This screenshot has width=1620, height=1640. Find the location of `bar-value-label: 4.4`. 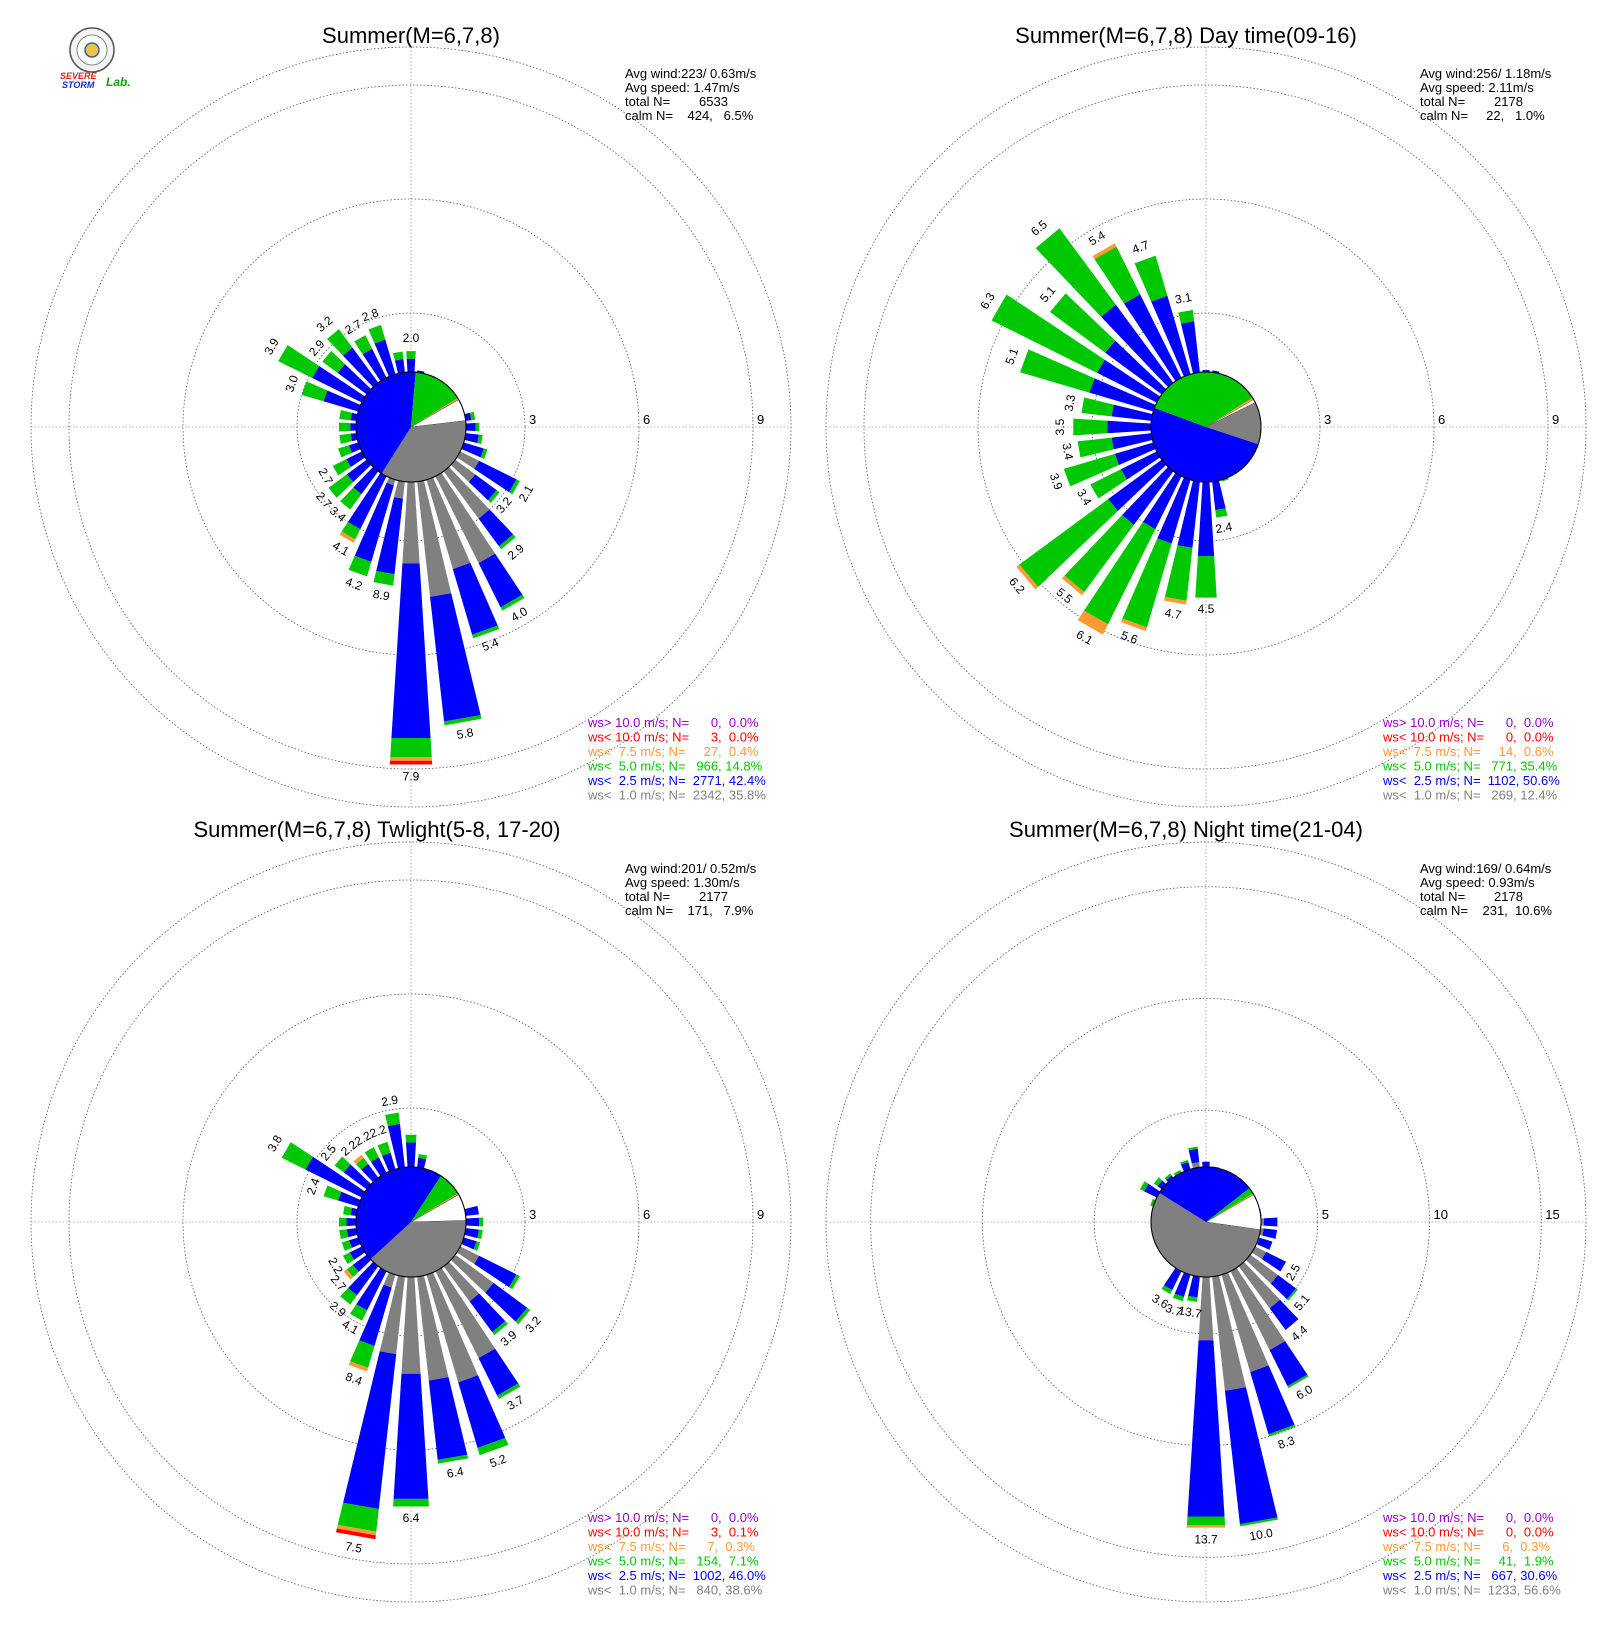

bar-value-label: 4.4 is located at coordinates (1299, 1333).